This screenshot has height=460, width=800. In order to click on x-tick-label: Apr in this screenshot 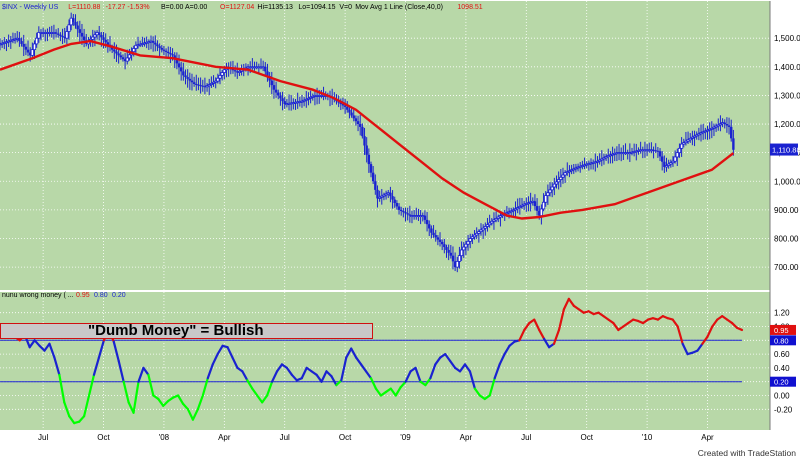, I will do `click(707, 437)`.